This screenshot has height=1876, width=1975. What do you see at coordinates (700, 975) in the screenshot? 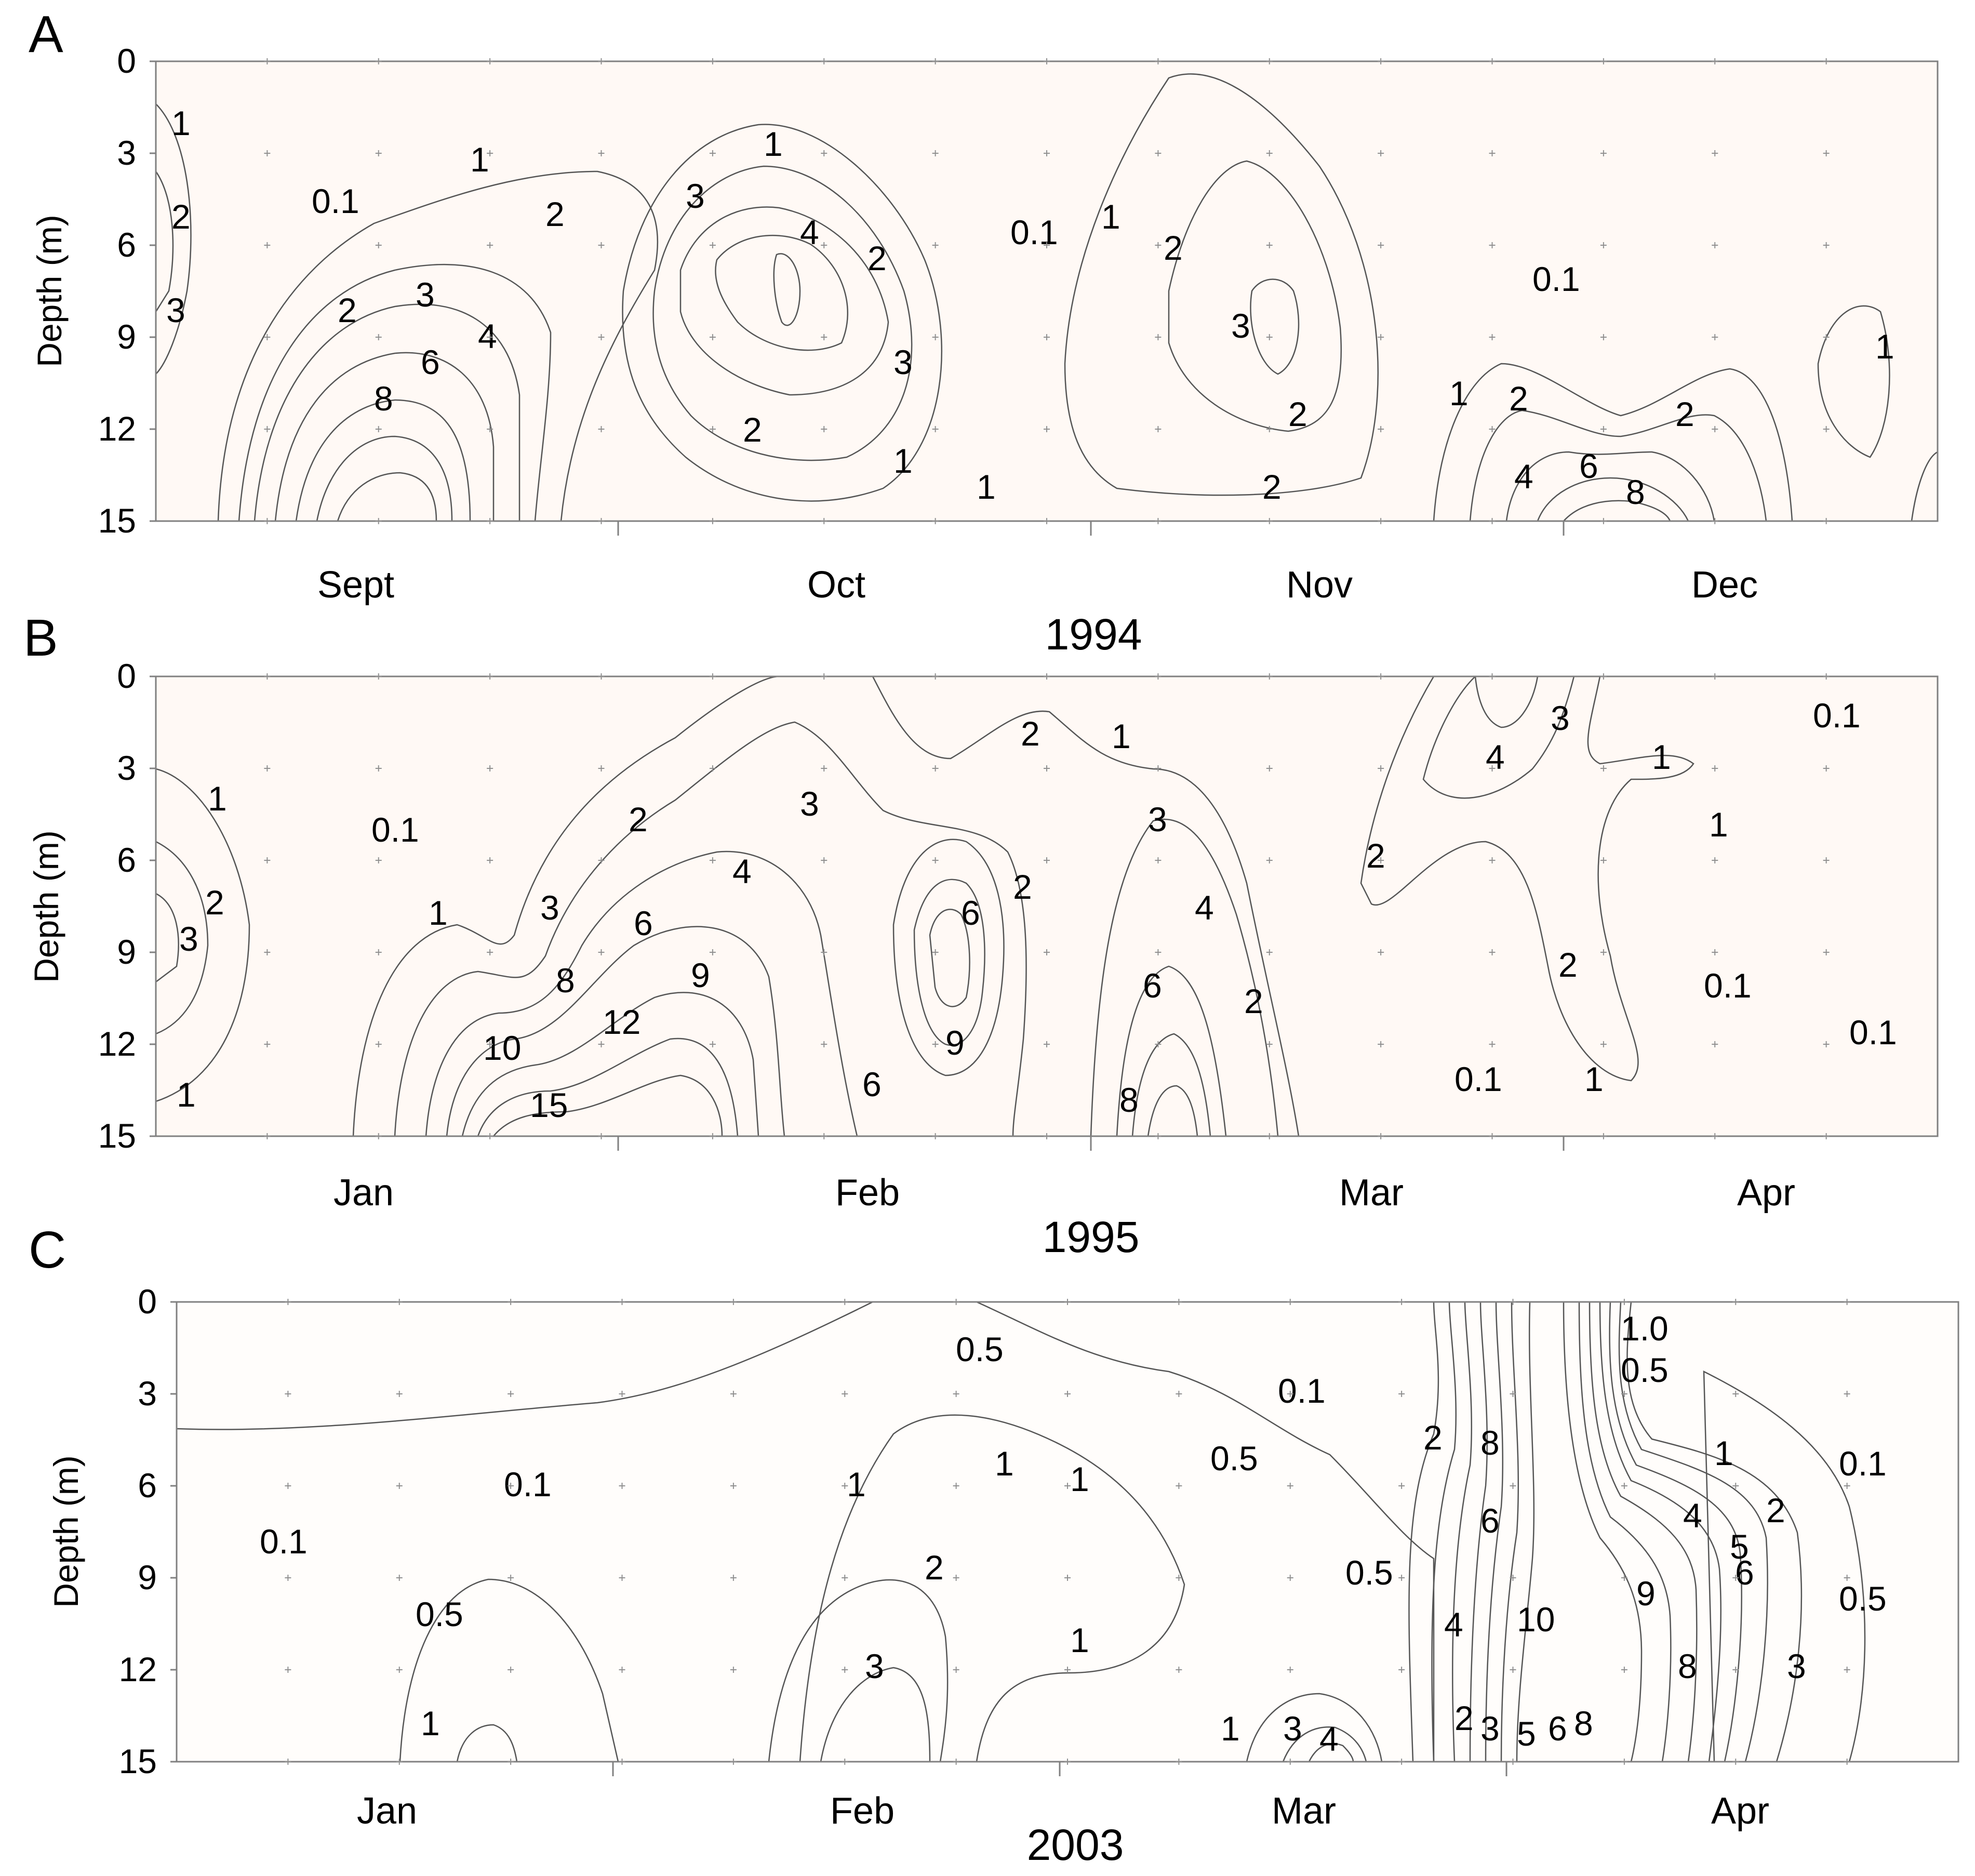
I see `contour-label: 9` at bounding box center [700, 975].